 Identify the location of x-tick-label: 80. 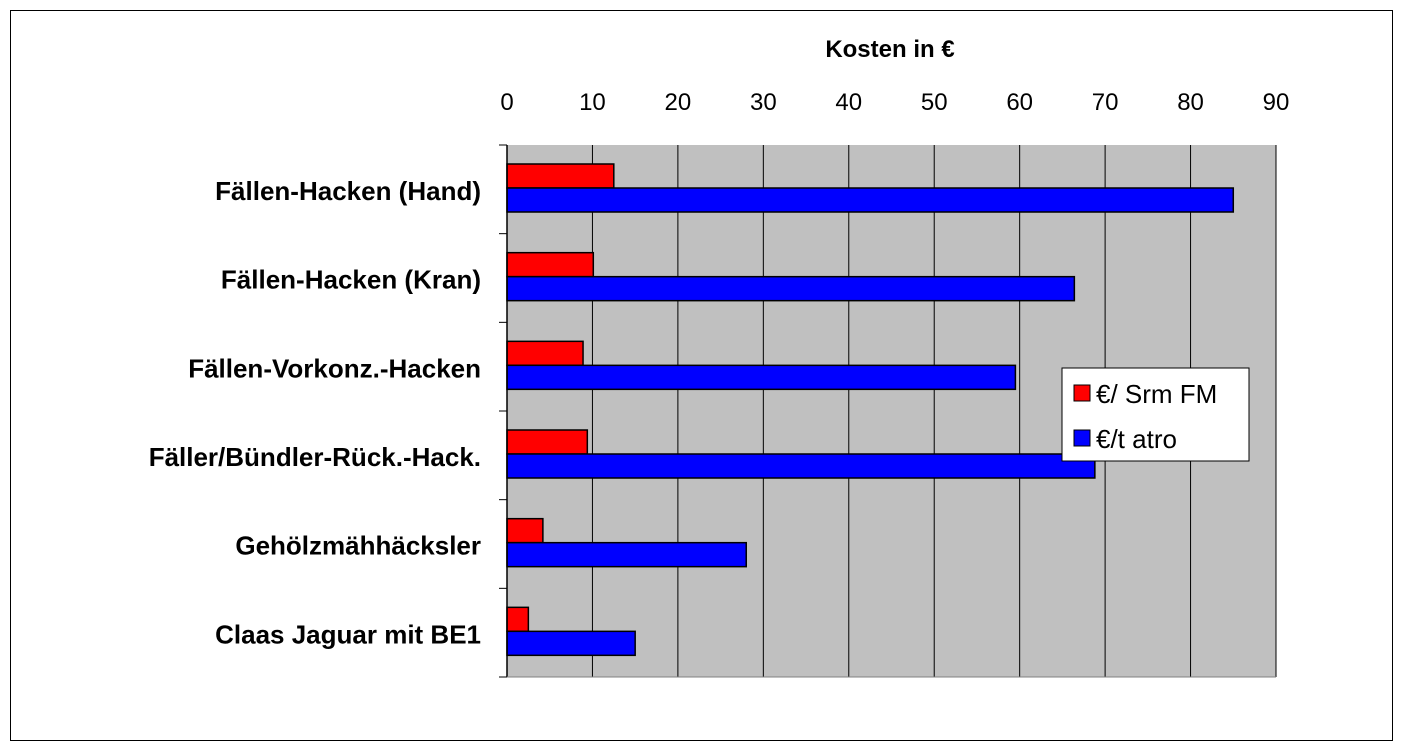
(1190, 102).